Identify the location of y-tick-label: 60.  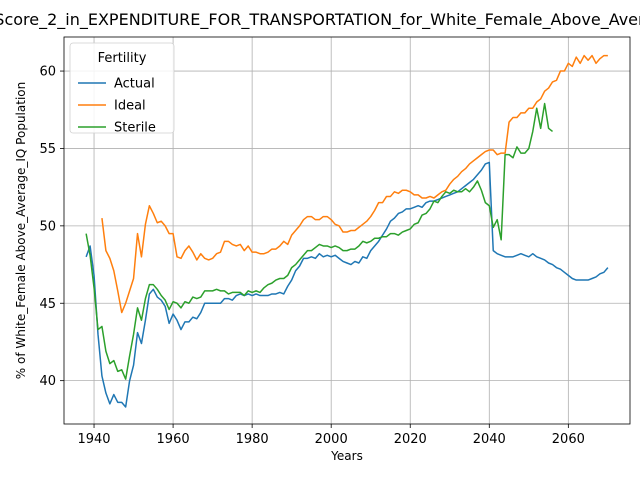
(47, 72).